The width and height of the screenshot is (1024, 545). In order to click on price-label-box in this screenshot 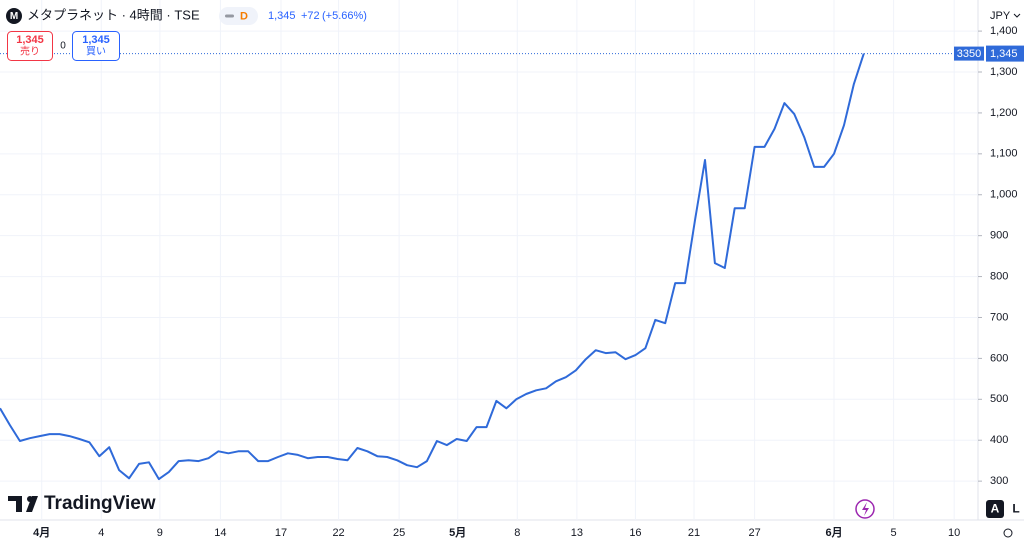, I will do `click(1005, 53)`.